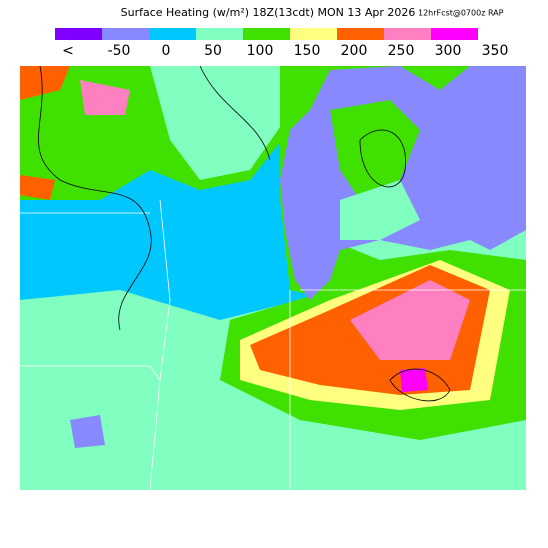 This screenshot has height=548, width=548. What do you see at coordinates (307, 51) in the screenshot?
I see `legend-label: 150` at bounding box center [307, 51].